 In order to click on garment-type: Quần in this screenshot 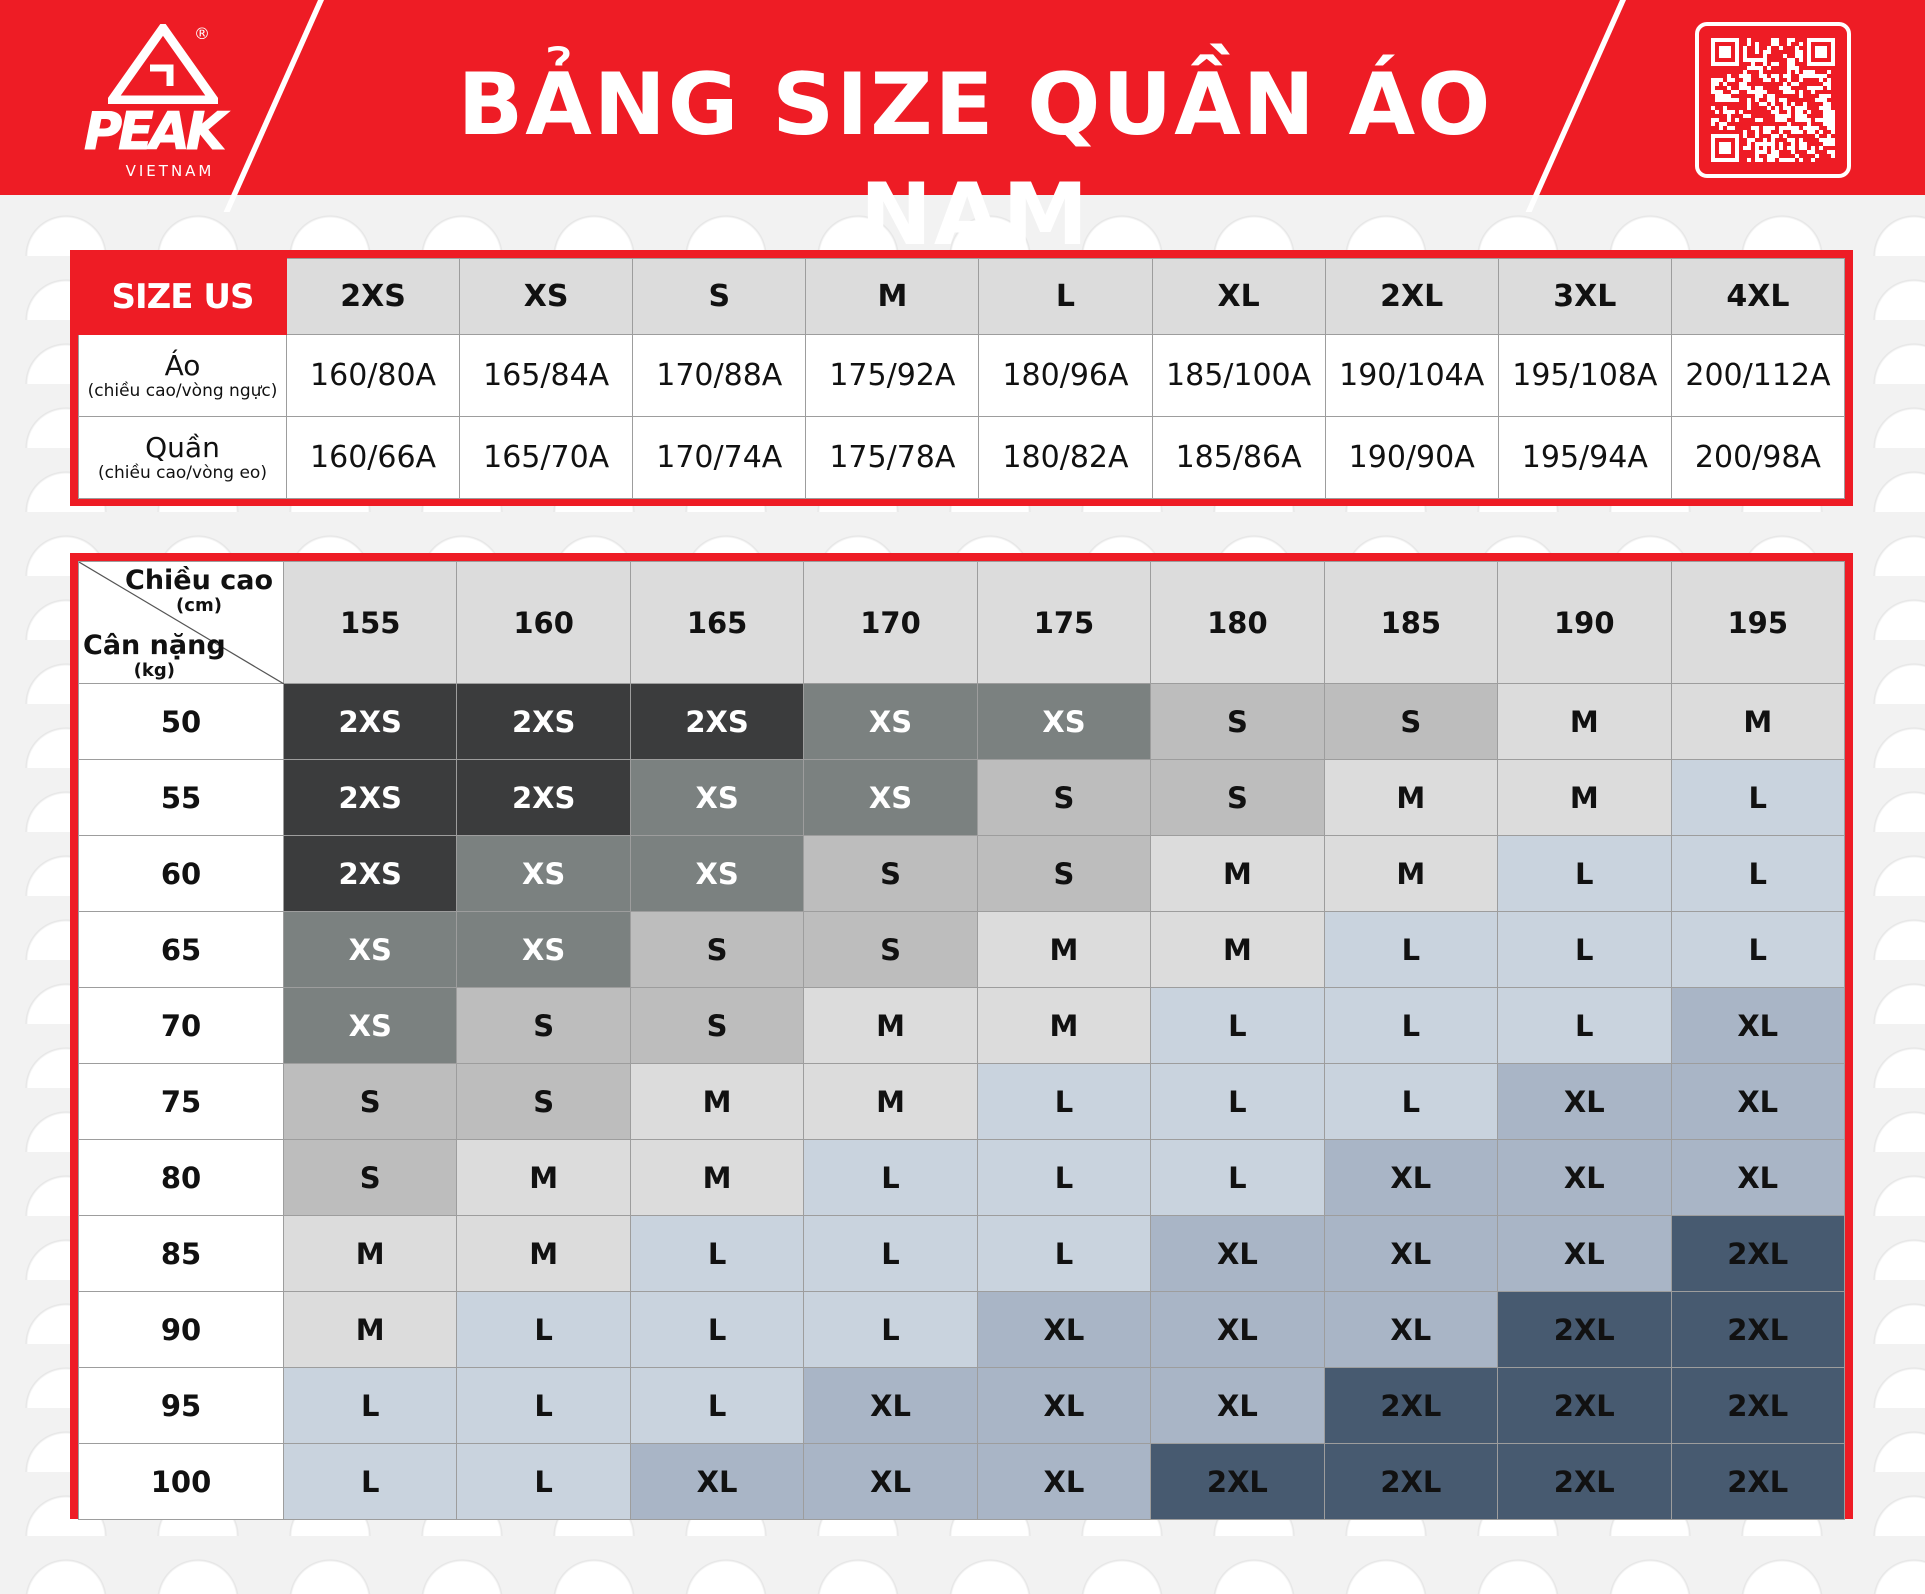, I will do `click(182, 447)`.